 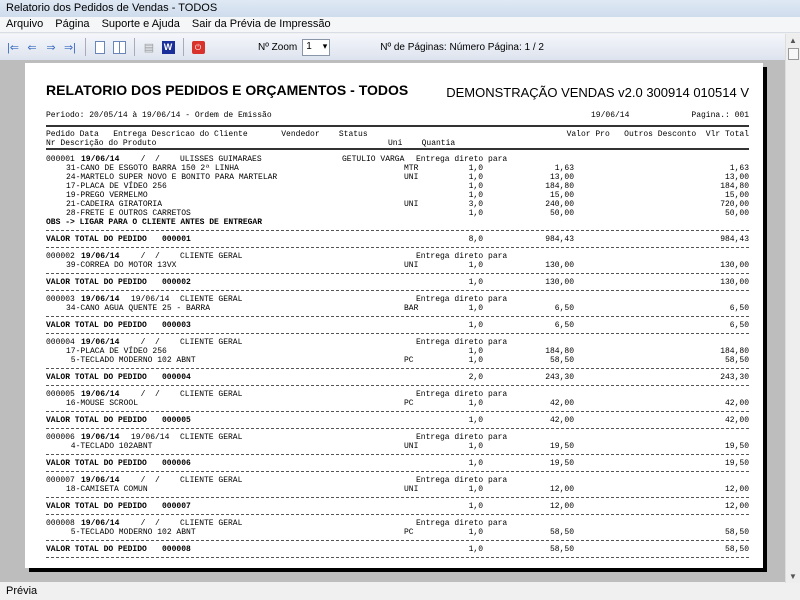 I want to click on item-price: 58,50, so click(x=561, y=360).